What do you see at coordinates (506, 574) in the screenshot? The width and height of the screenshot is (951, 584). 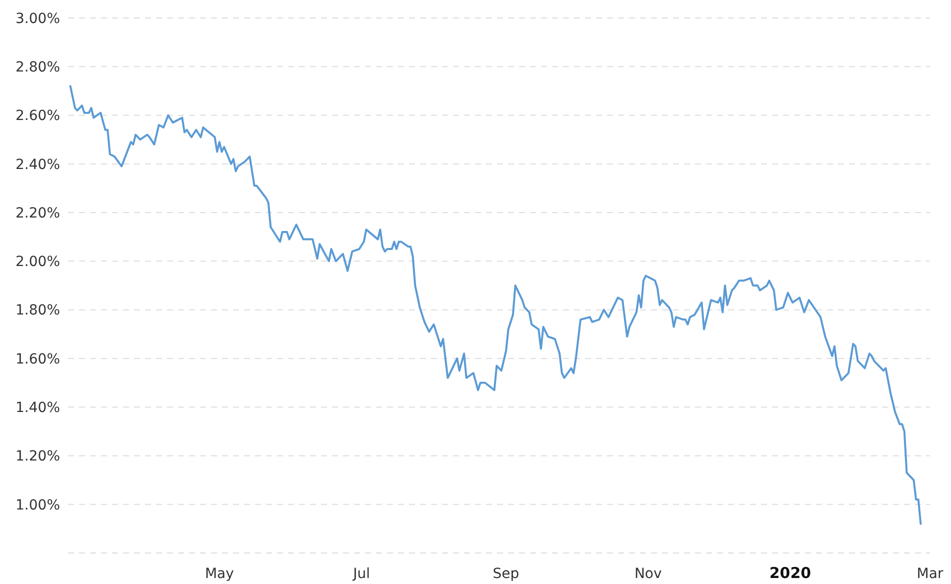 I see `x-tick-label: Sep` at bounding box center [506, 574].